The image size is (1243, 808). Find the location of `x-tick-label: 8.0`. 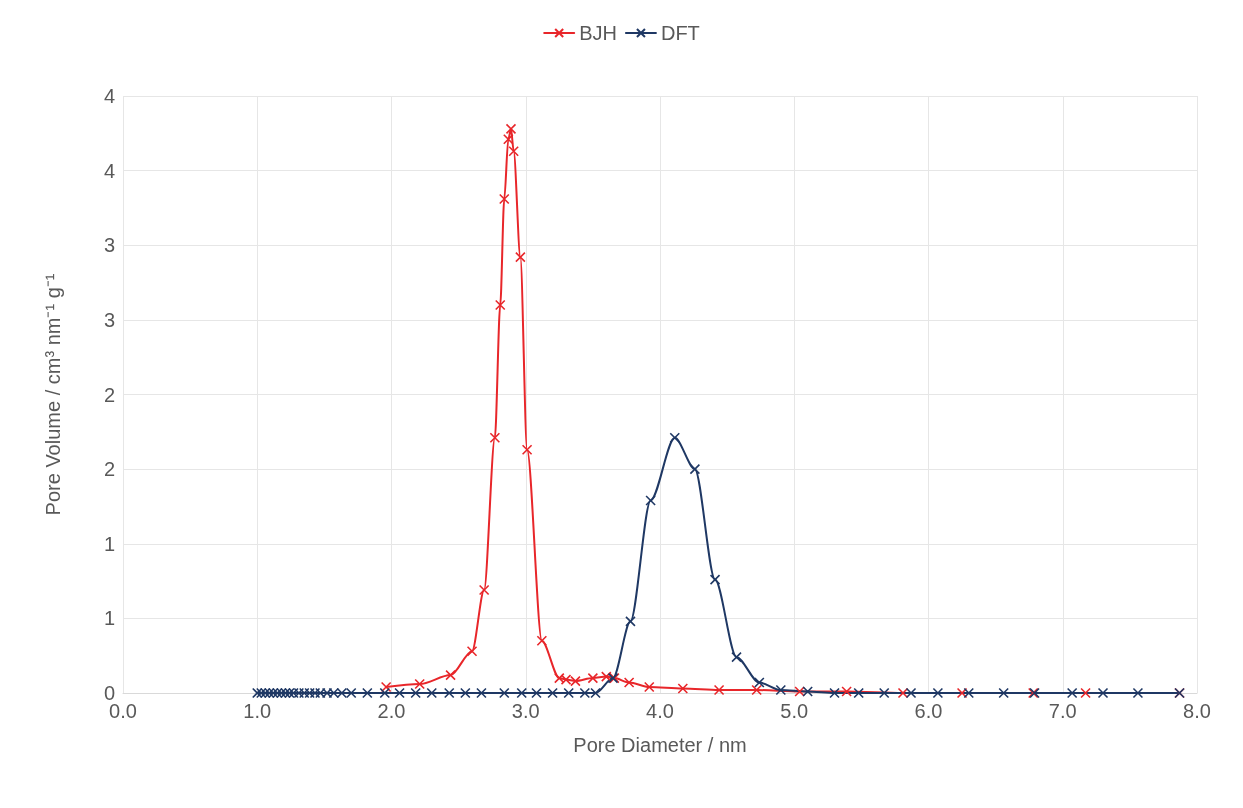

x-tick-label: 8.0 is located at coordinates (1197, 711).